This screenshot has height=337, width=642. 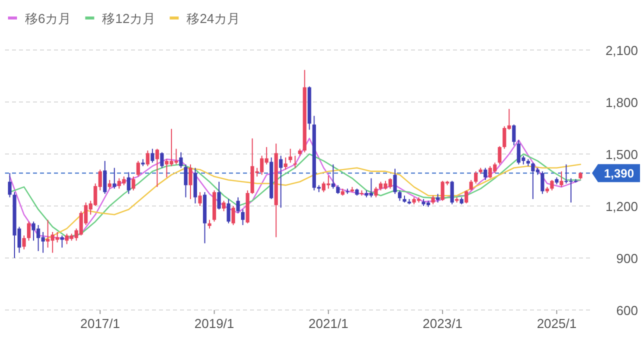 I want to click on legend-label: 移6カ月, so click(x=48, y=18).